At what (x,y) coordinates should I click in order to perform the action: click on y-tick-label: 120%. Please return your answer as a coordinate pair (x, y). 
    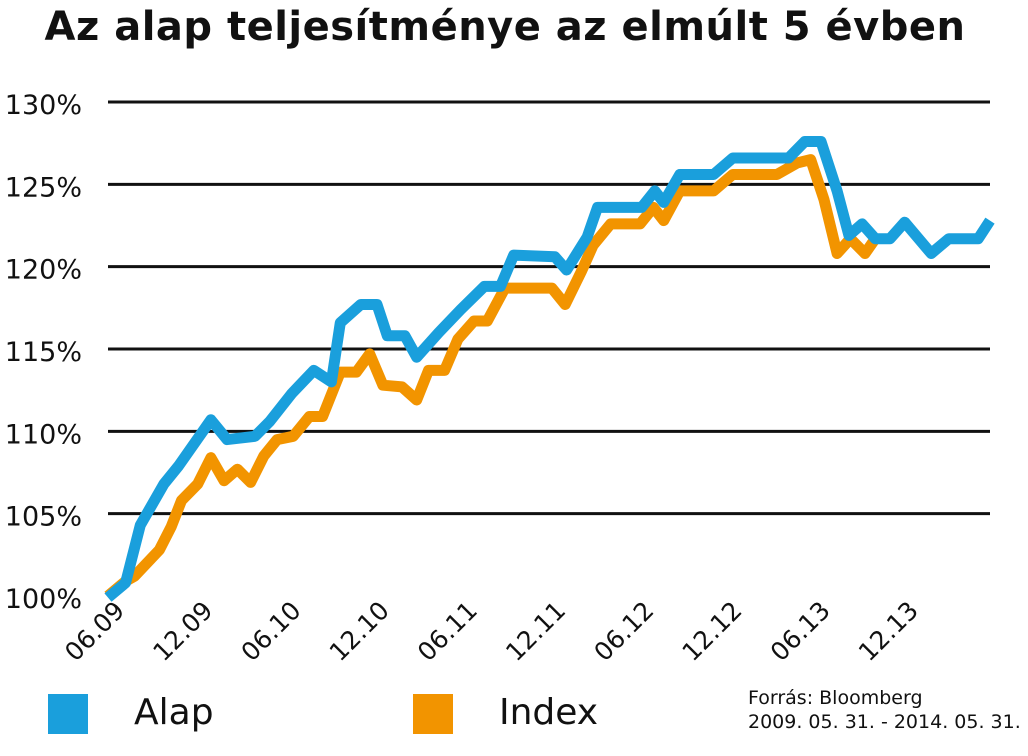
    Looking at the image, I should click on (43, 270).